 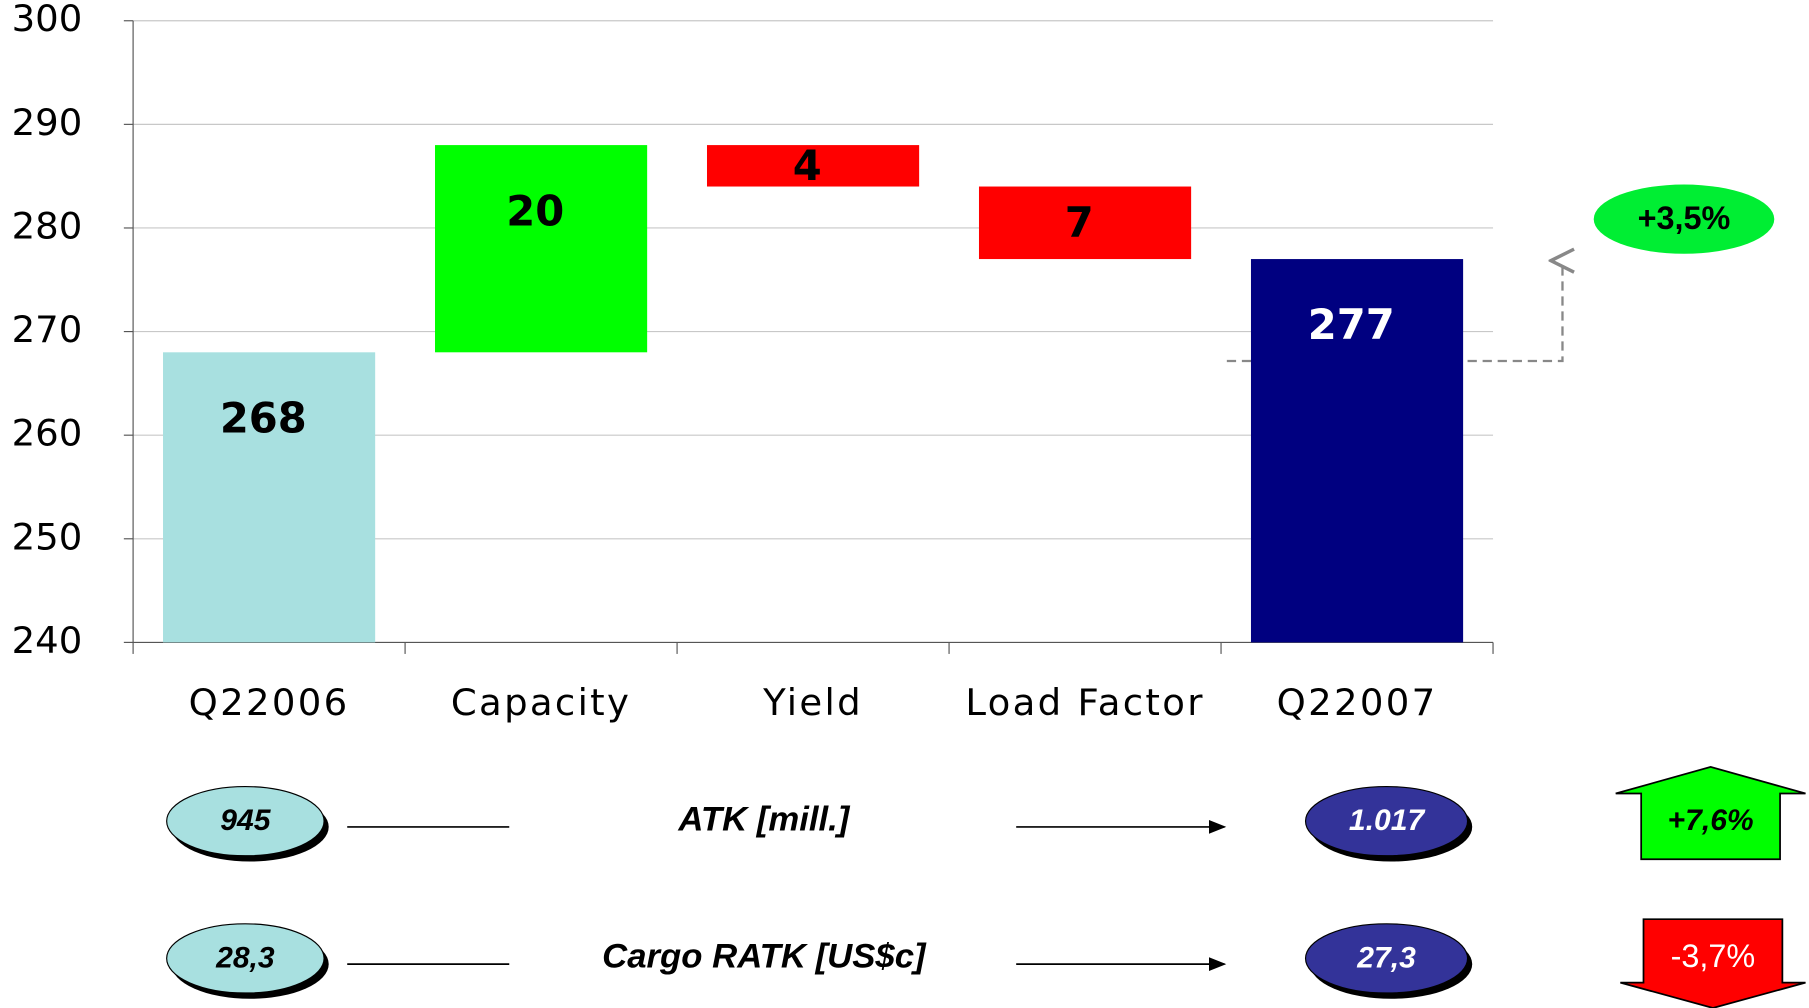 I want to click on kpi-start: 28,3, so click(x=245, y=958).